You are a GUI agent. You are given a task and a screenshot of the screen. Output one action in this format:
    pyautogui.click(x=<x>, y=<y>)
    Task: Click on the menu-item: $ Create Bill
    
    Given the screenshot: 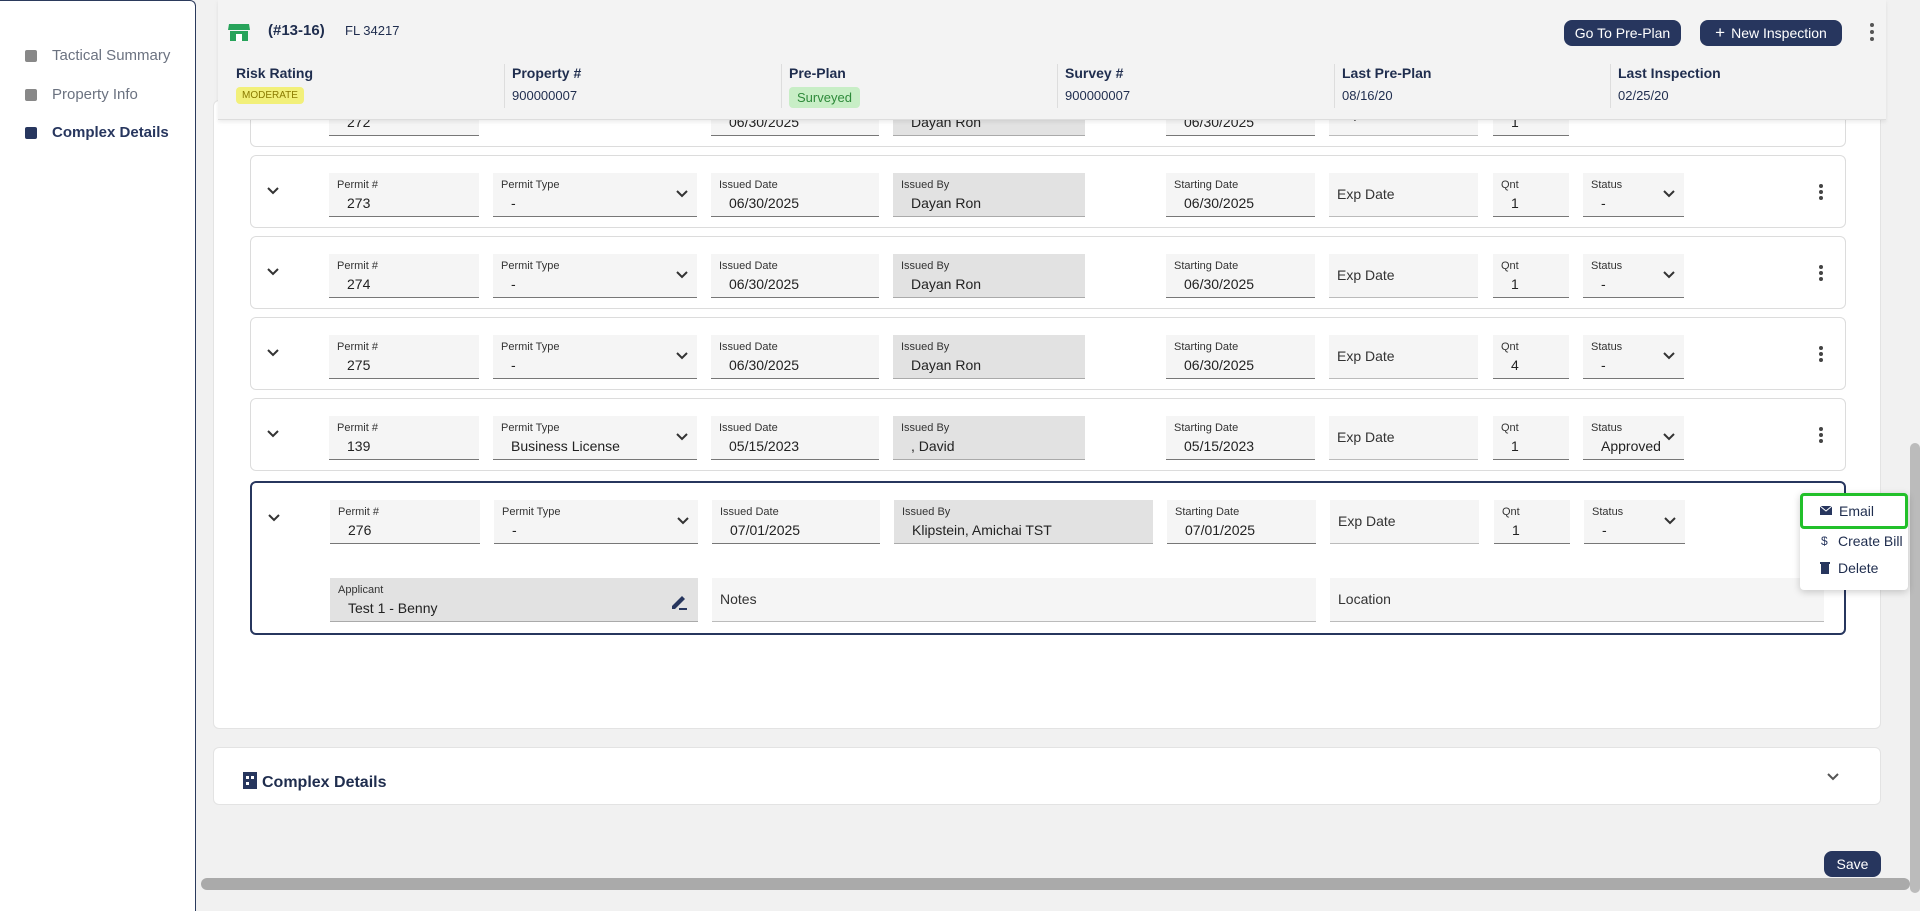 What is the action you would take?
    pyautogui.click(x=1856, y=541)
    